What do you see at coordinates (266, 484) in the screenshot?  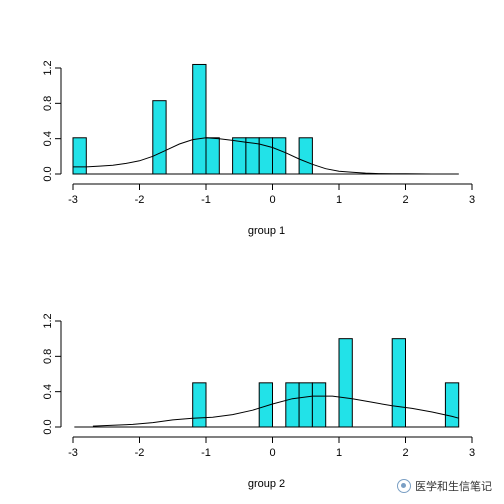 I see `x-axis-label: group 2` at bounding box center [266, 484].